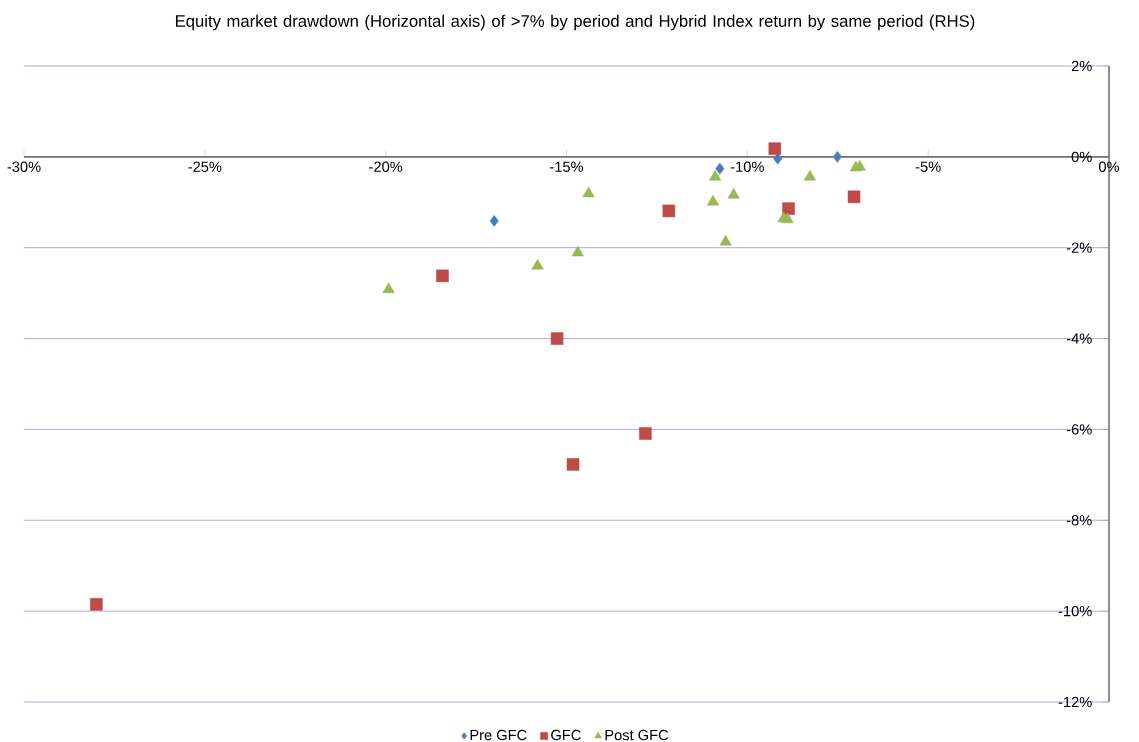 The width and height of the screenshot is (1139, 742). Describe the element at coordinates (1079, 247) in the screenshot. I see `y-tick-label: -2%` at that location.